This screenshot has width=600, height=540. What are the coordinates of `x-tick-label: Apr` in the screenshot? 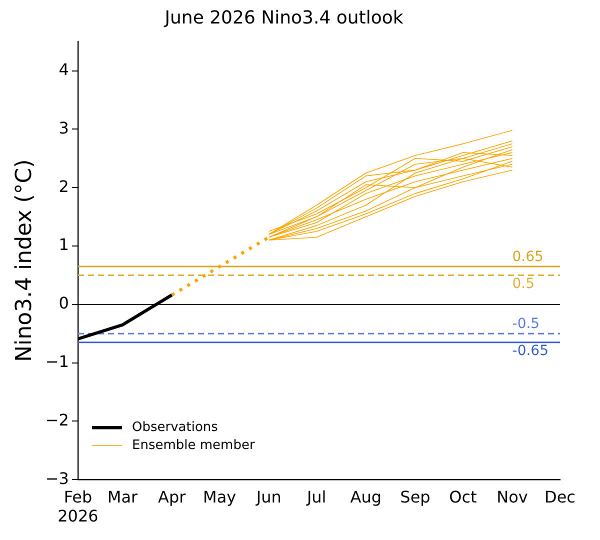 It's located at (172, 496).